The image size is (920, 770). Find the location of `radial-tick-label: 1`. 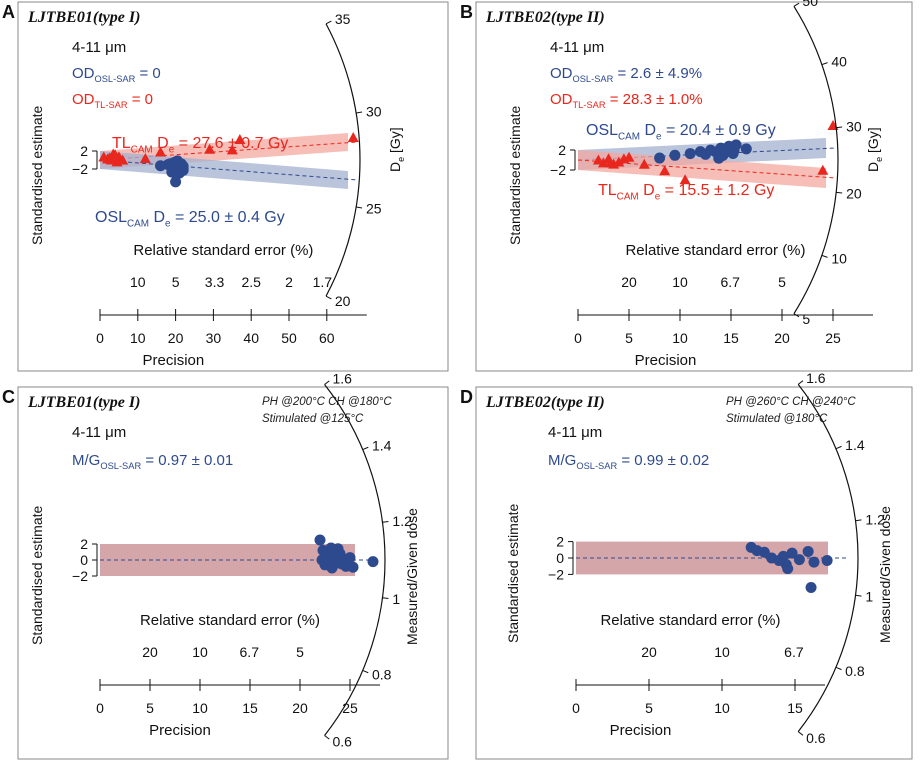

radial-tick-label: 1 is located at coordinates (869, 597).